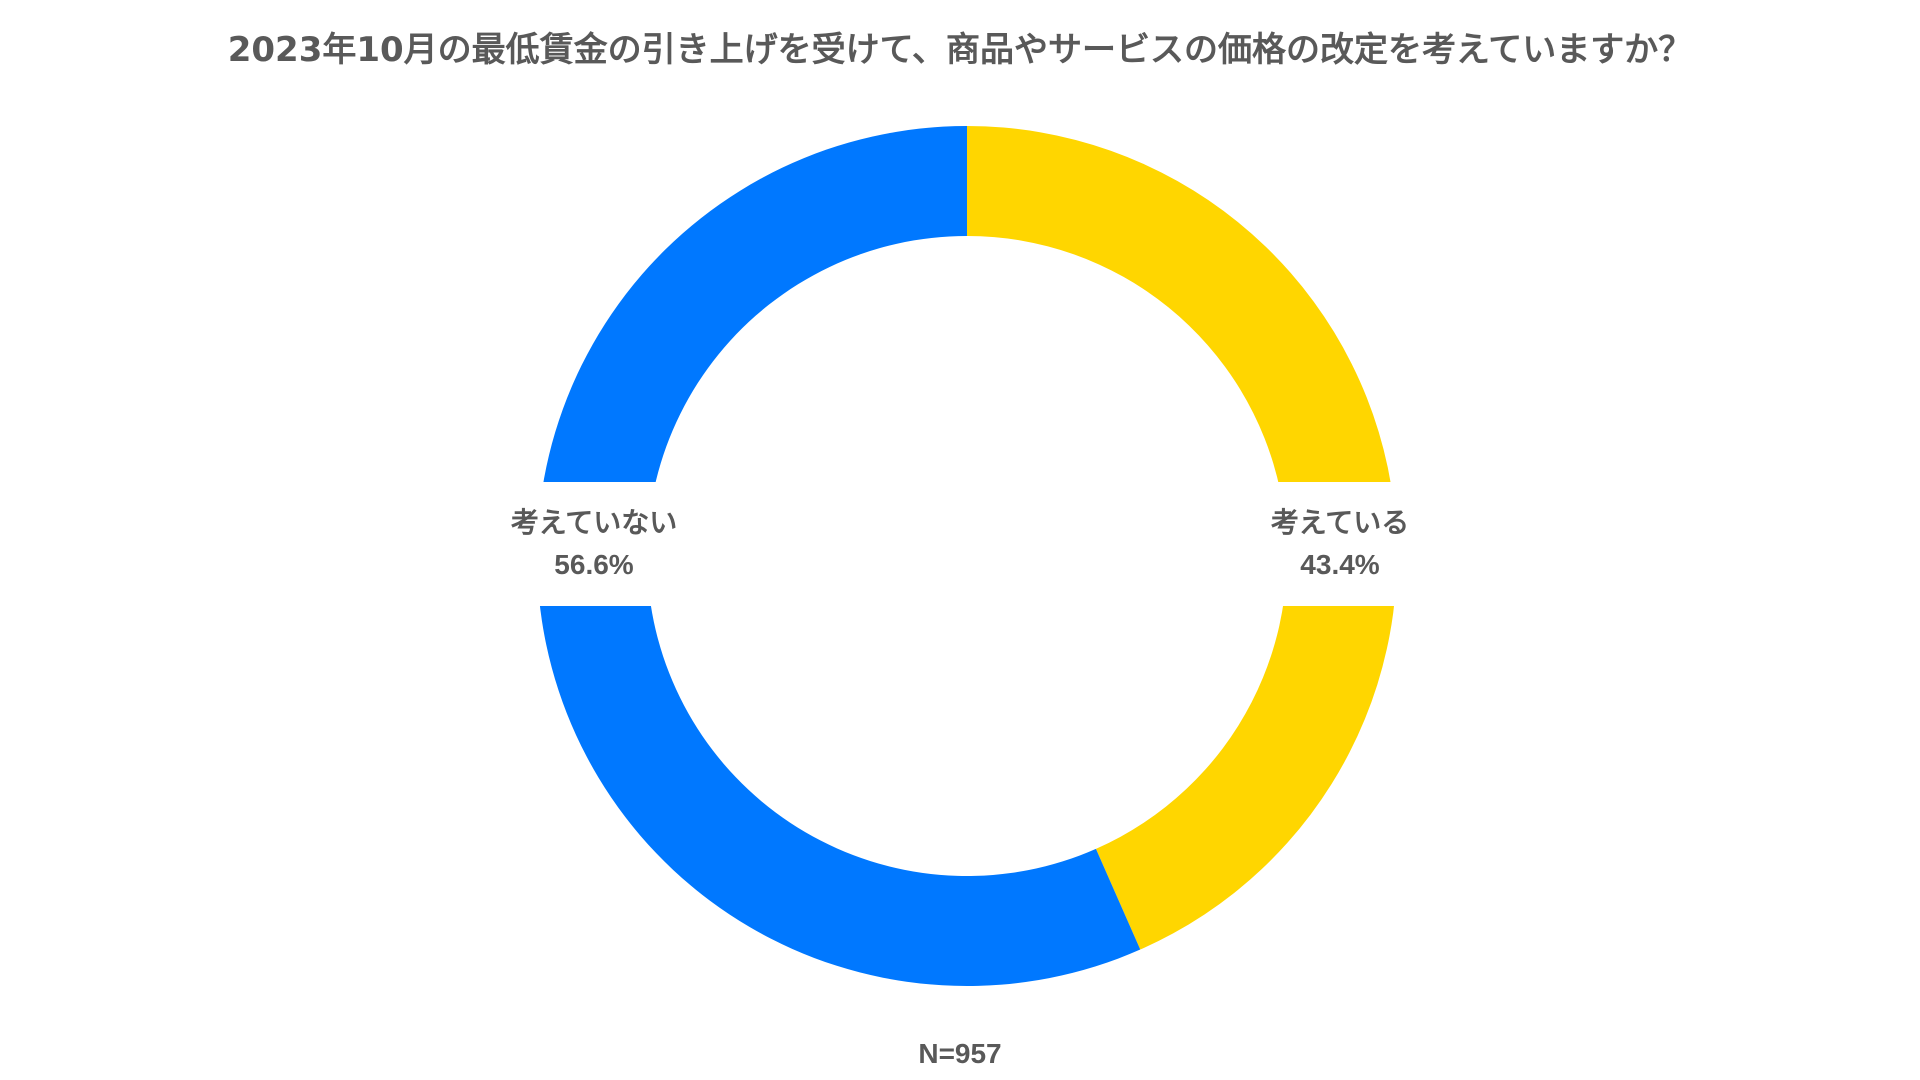 This screenshot has height=1080, width=1920. Describe the element at coordinates (1340, 522) in the screenshot. I see `slice-label-name-0: 考えている` at that location.